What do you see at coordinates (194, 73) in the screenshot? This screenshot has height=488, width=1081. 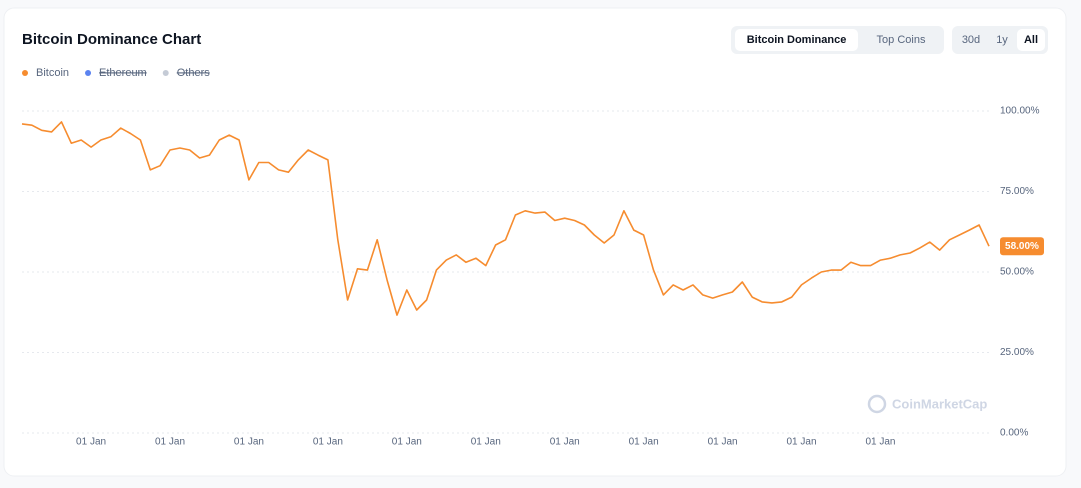 I see `legend-label: Others` at bounding box center [194, 73].